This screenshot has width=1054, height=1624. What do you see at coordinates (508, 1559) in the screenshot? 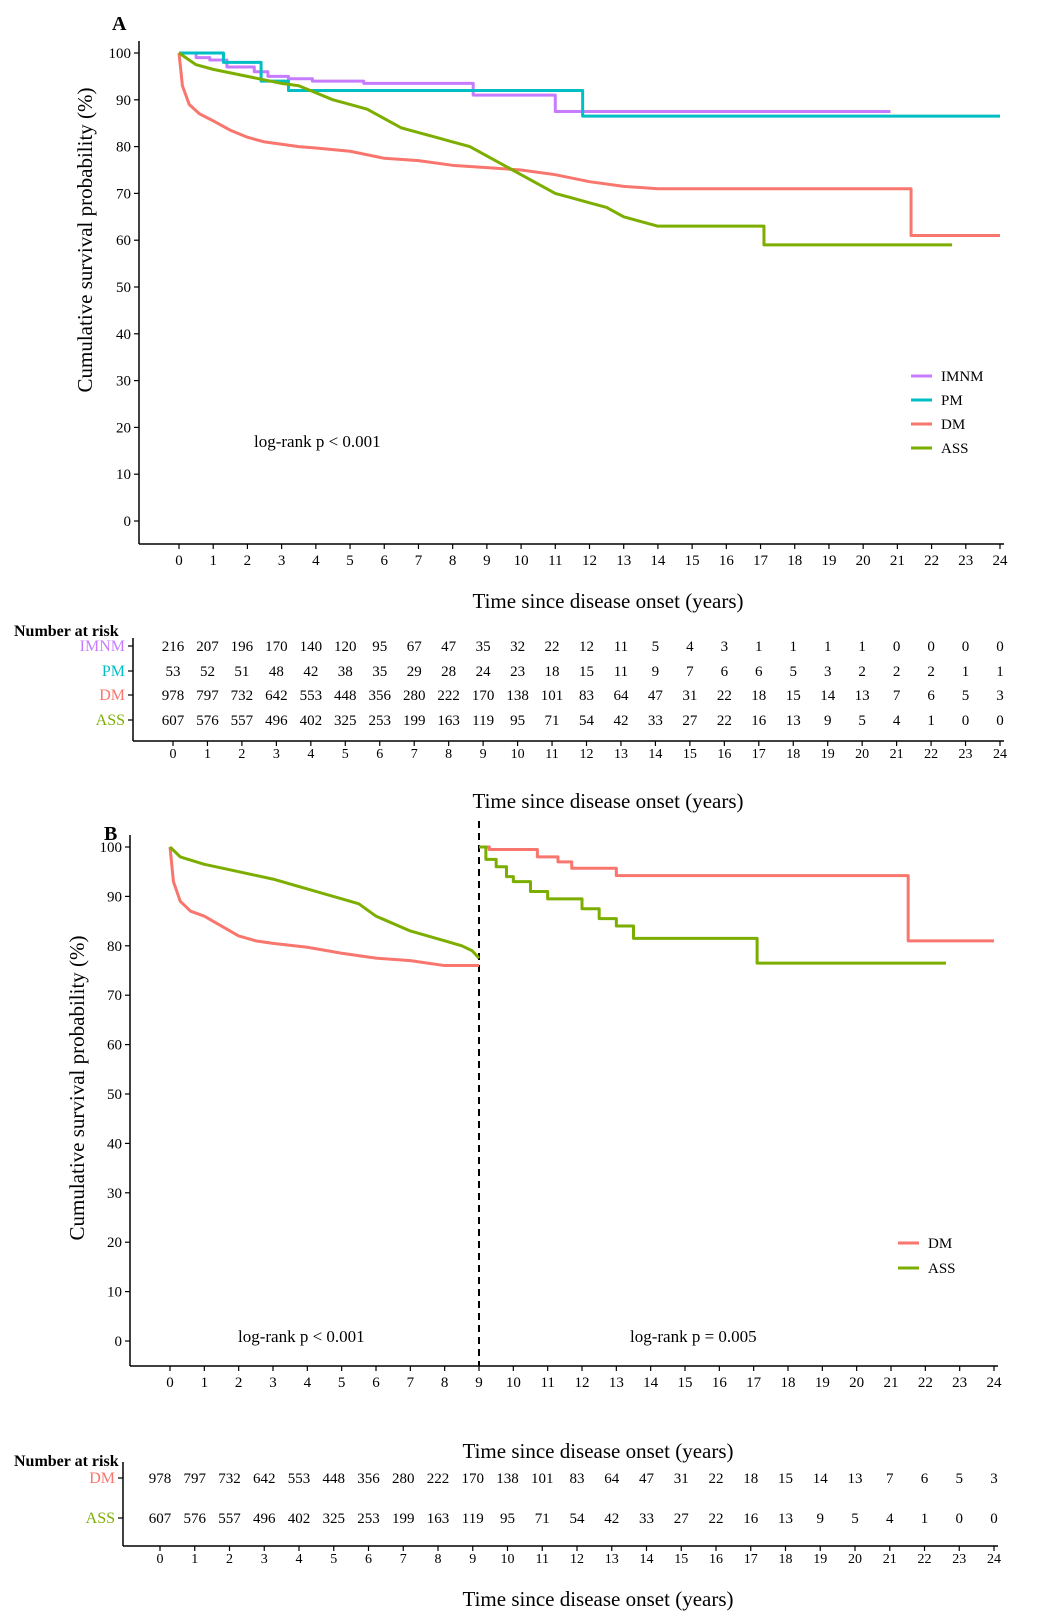
I see `risk-x-tick-label: 10` at bounding box center [508, 1559].